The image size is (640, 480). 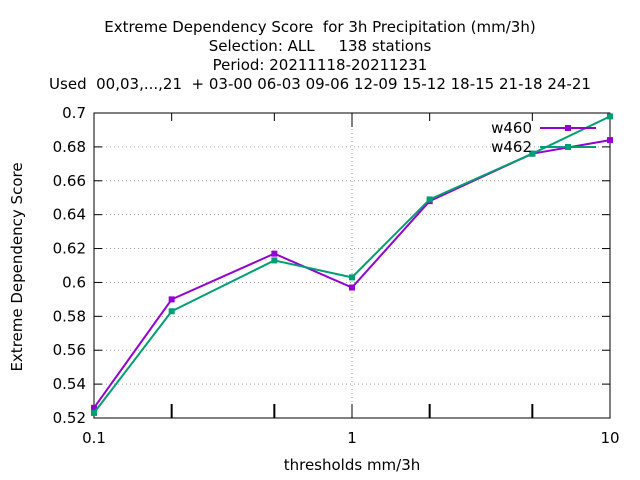 What do you see at coordinates (511, 147) in the screenshot?
I see `legend-label-w462: w462` at bounding box center [511, 147].